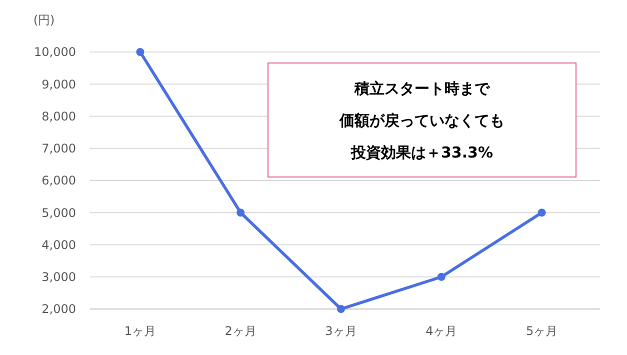  Describe the element at coordinates (59, 309) in the screenshot. I see `y-tick-label: 2,000` at that location.